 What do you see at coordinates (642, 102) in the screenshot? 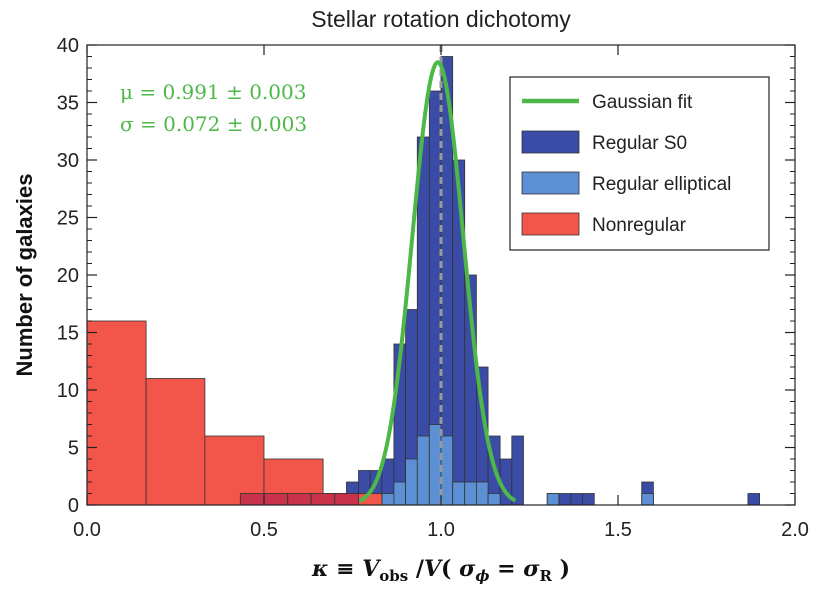
I see `legend-label-gaussian-fit: Gaussian fit` at bounding box center [642, 102].